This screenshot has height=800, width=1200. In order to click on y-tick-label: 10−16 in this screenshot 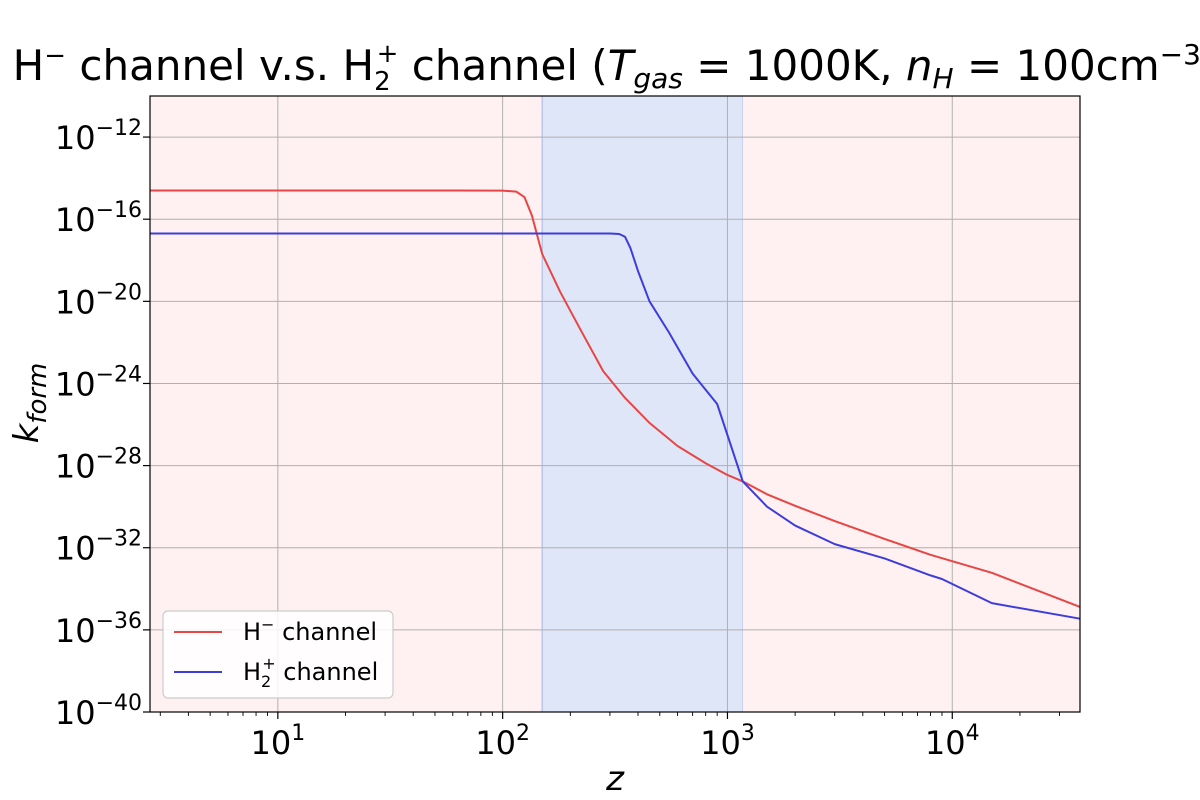, I will do `click(98, 218)`.